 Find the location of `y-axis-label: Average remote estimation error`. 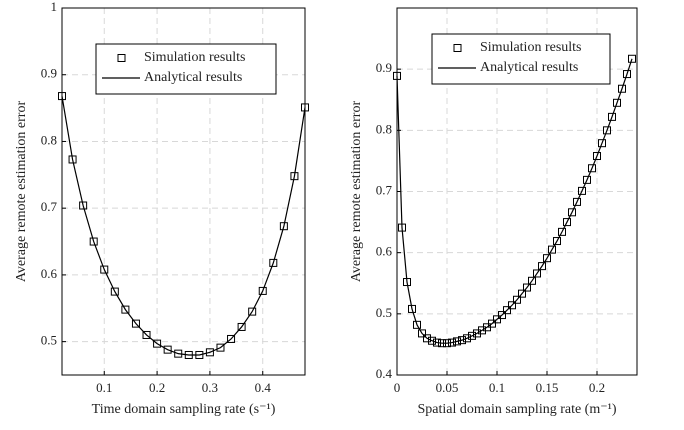

y-axis-label: Average remote estimation error is located at coordinates (21, 192).